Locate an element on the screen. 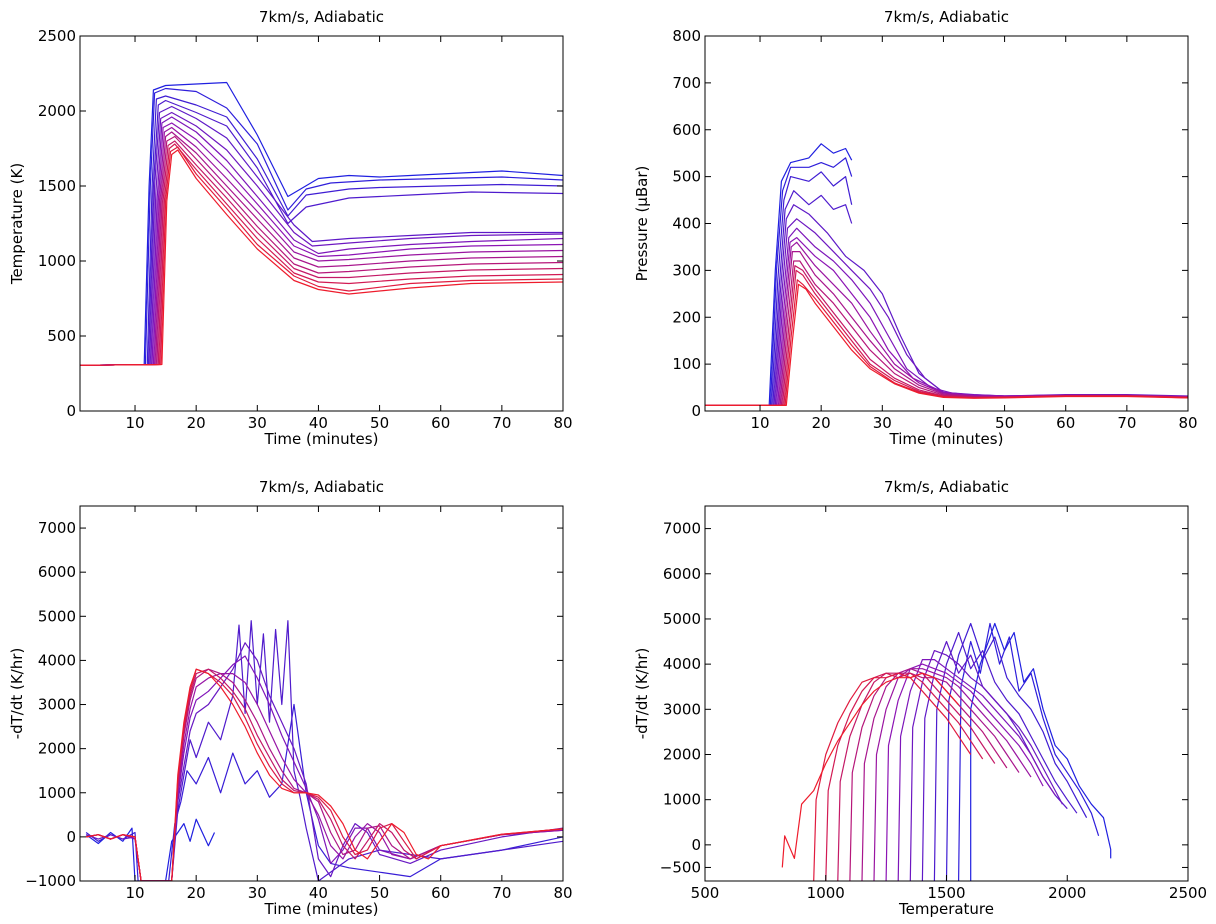  y-tick-label: 600 is located at coordinates (686, 130).